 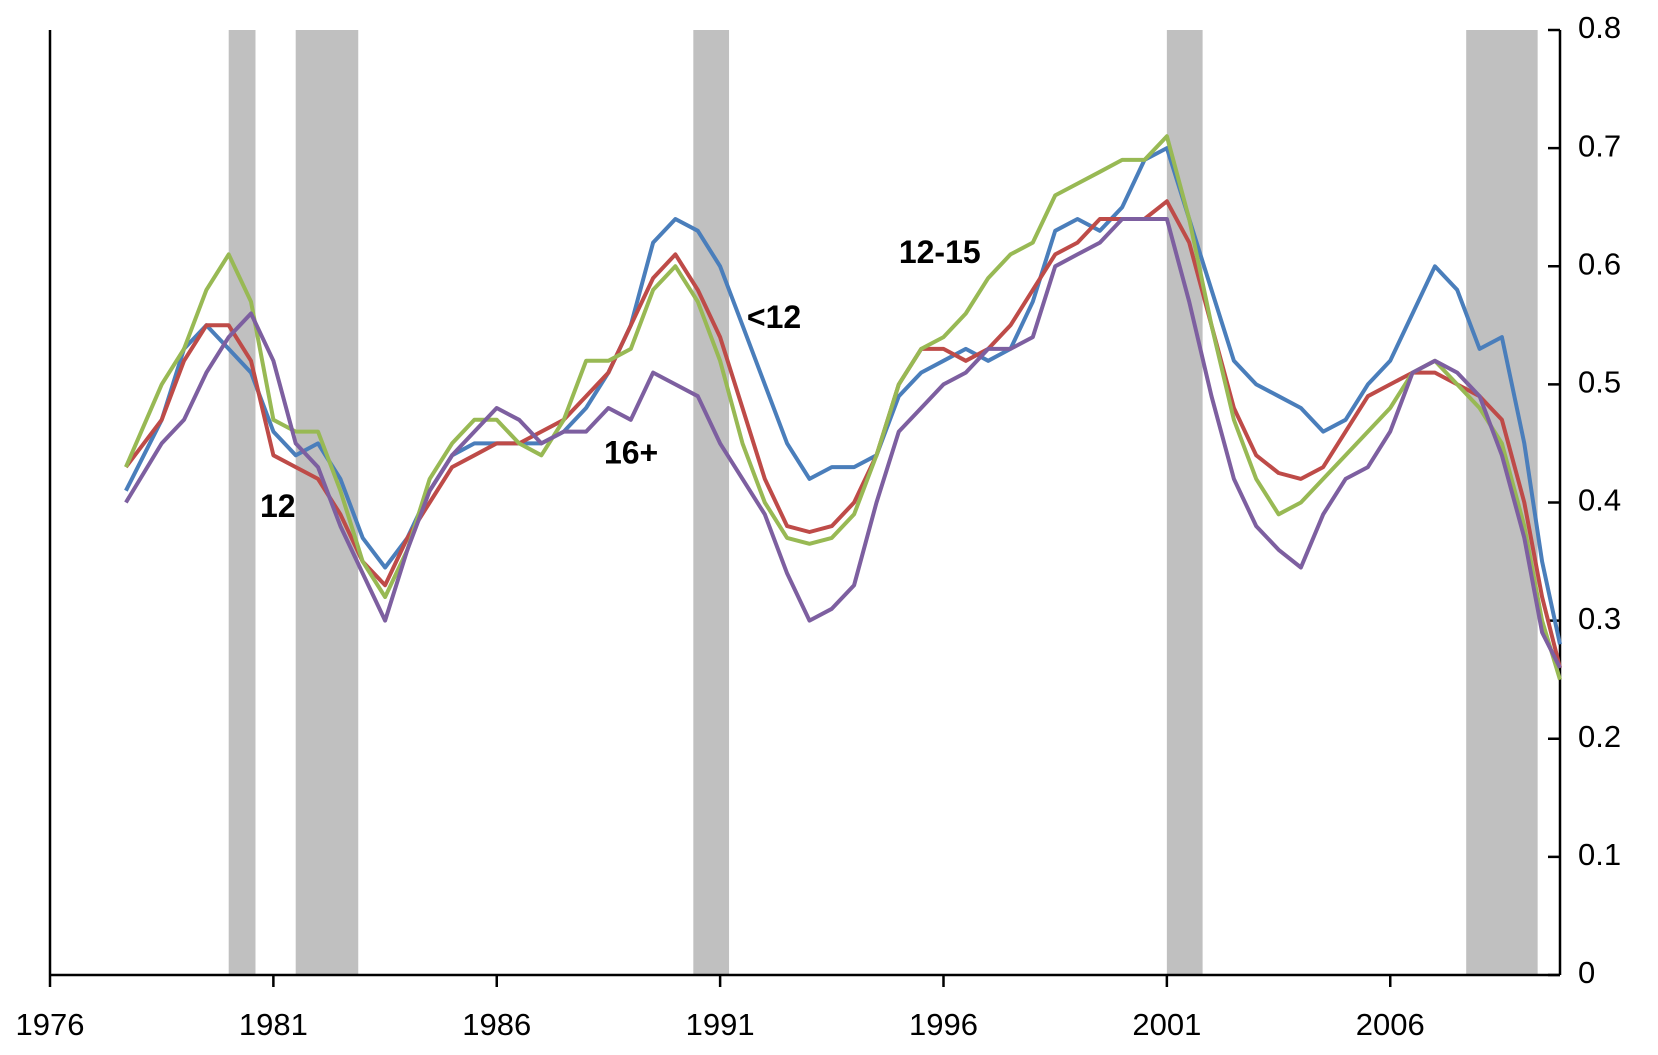 I want to click on x-tick-label: 1996, so click(x=943, y=1024).